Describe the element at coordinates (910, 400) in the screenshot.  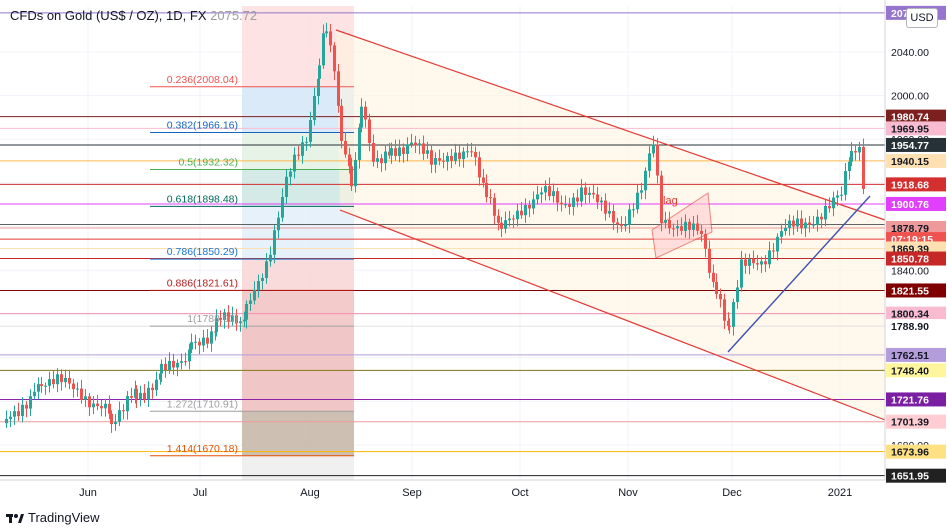
I see `price-level-tag-label: 1721.76` at that location.